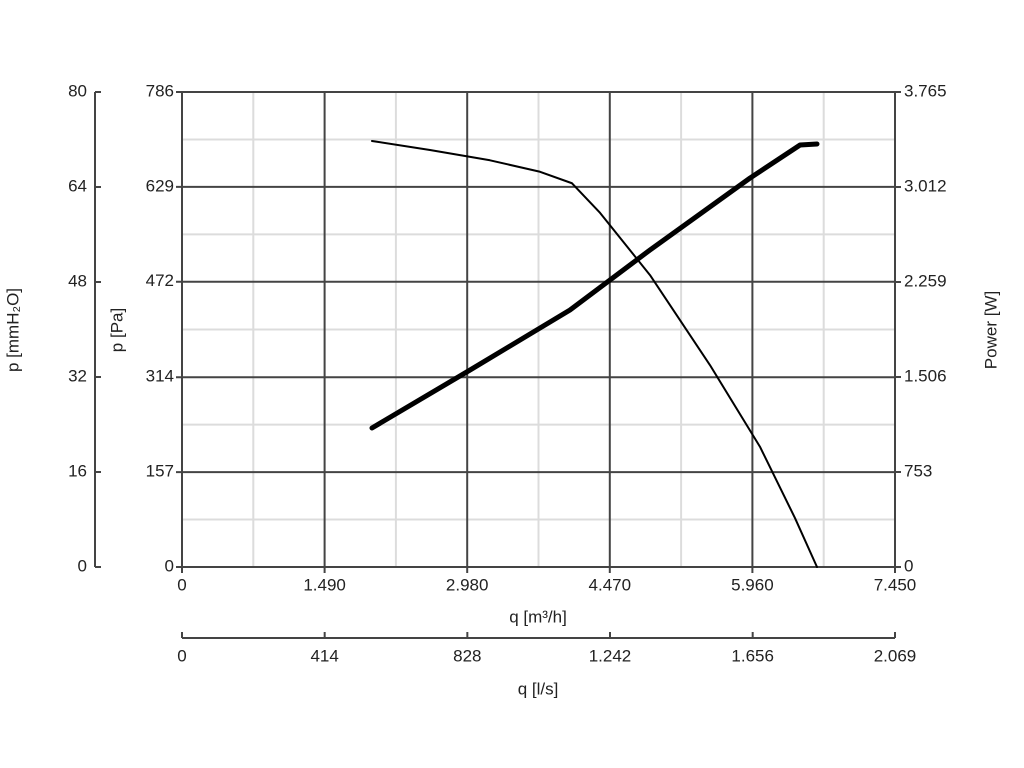 The width and height of the screenshot is (1024, 768). I want to click on y2-axis-title: Power [W], so click(990, 330).